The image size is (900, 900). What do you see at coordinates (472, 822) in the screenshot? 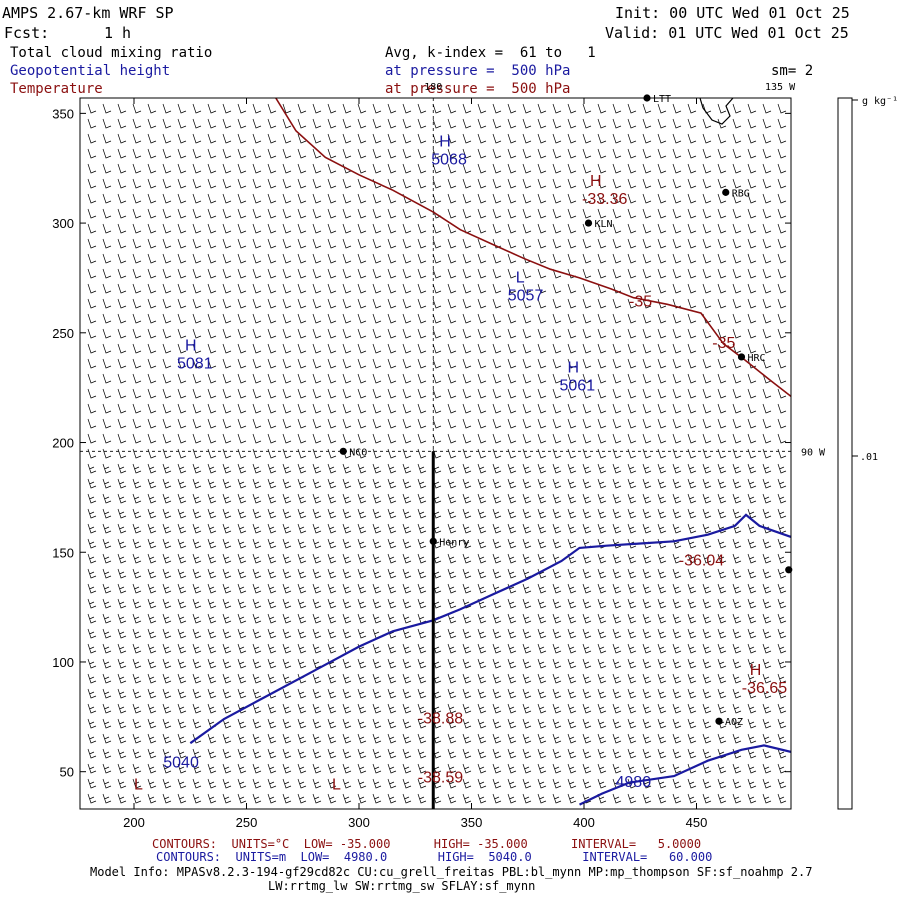
I see `x-tick-label: 350` at bounding box center [472, 822].